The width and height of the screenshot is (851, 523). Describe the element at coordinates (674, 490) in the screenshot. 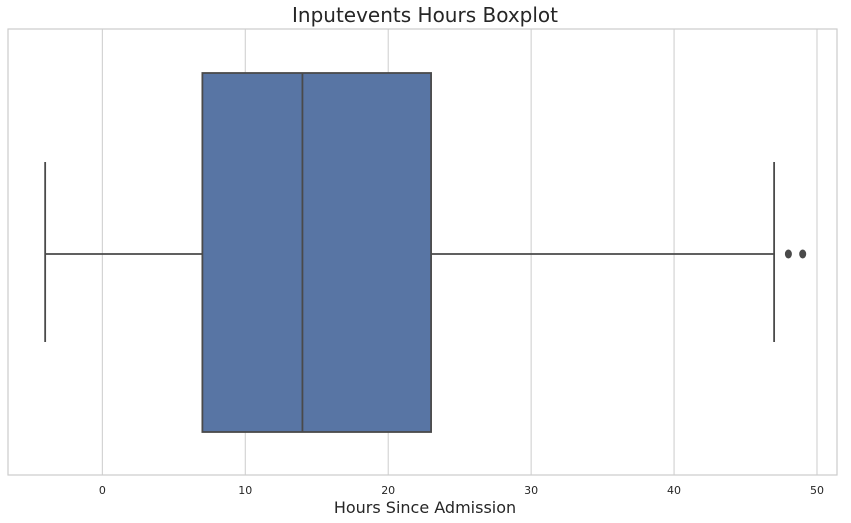

I see `x-tick-label-40: 40` at that location.